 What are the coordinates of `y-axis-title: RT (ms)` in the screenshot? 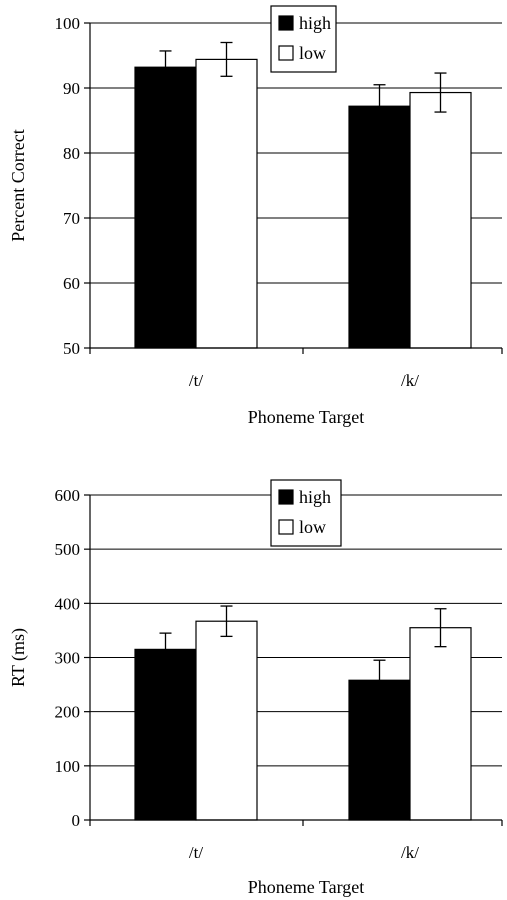 It's located at (18, 657).